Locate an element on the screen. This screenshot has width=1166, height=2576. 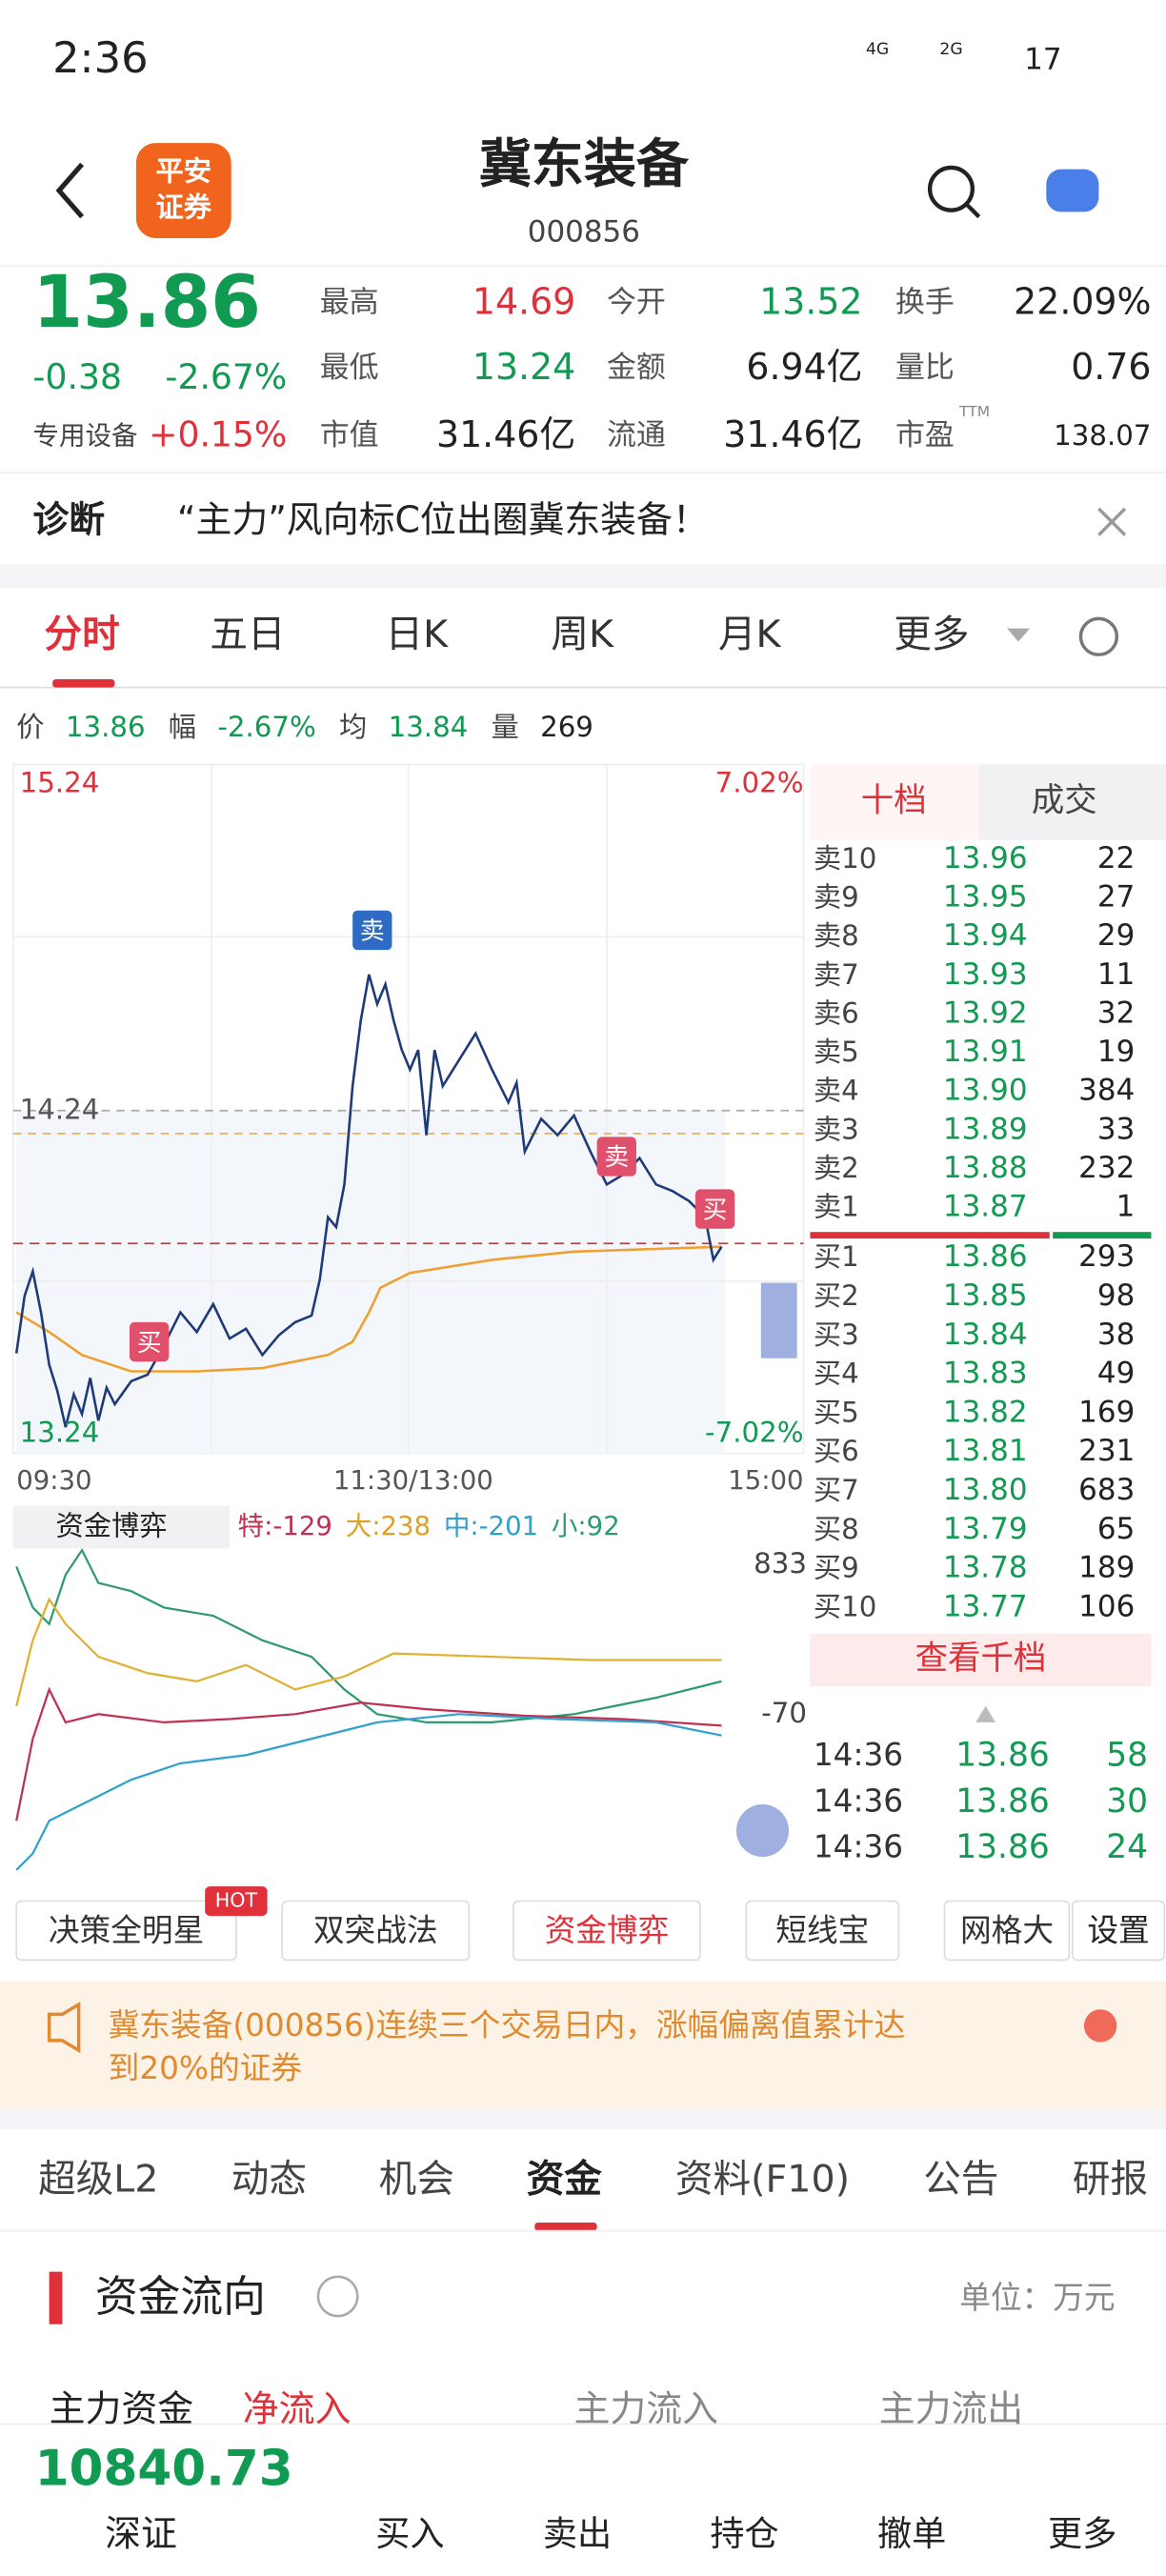
average-line is located at coordinates (369, 1309).